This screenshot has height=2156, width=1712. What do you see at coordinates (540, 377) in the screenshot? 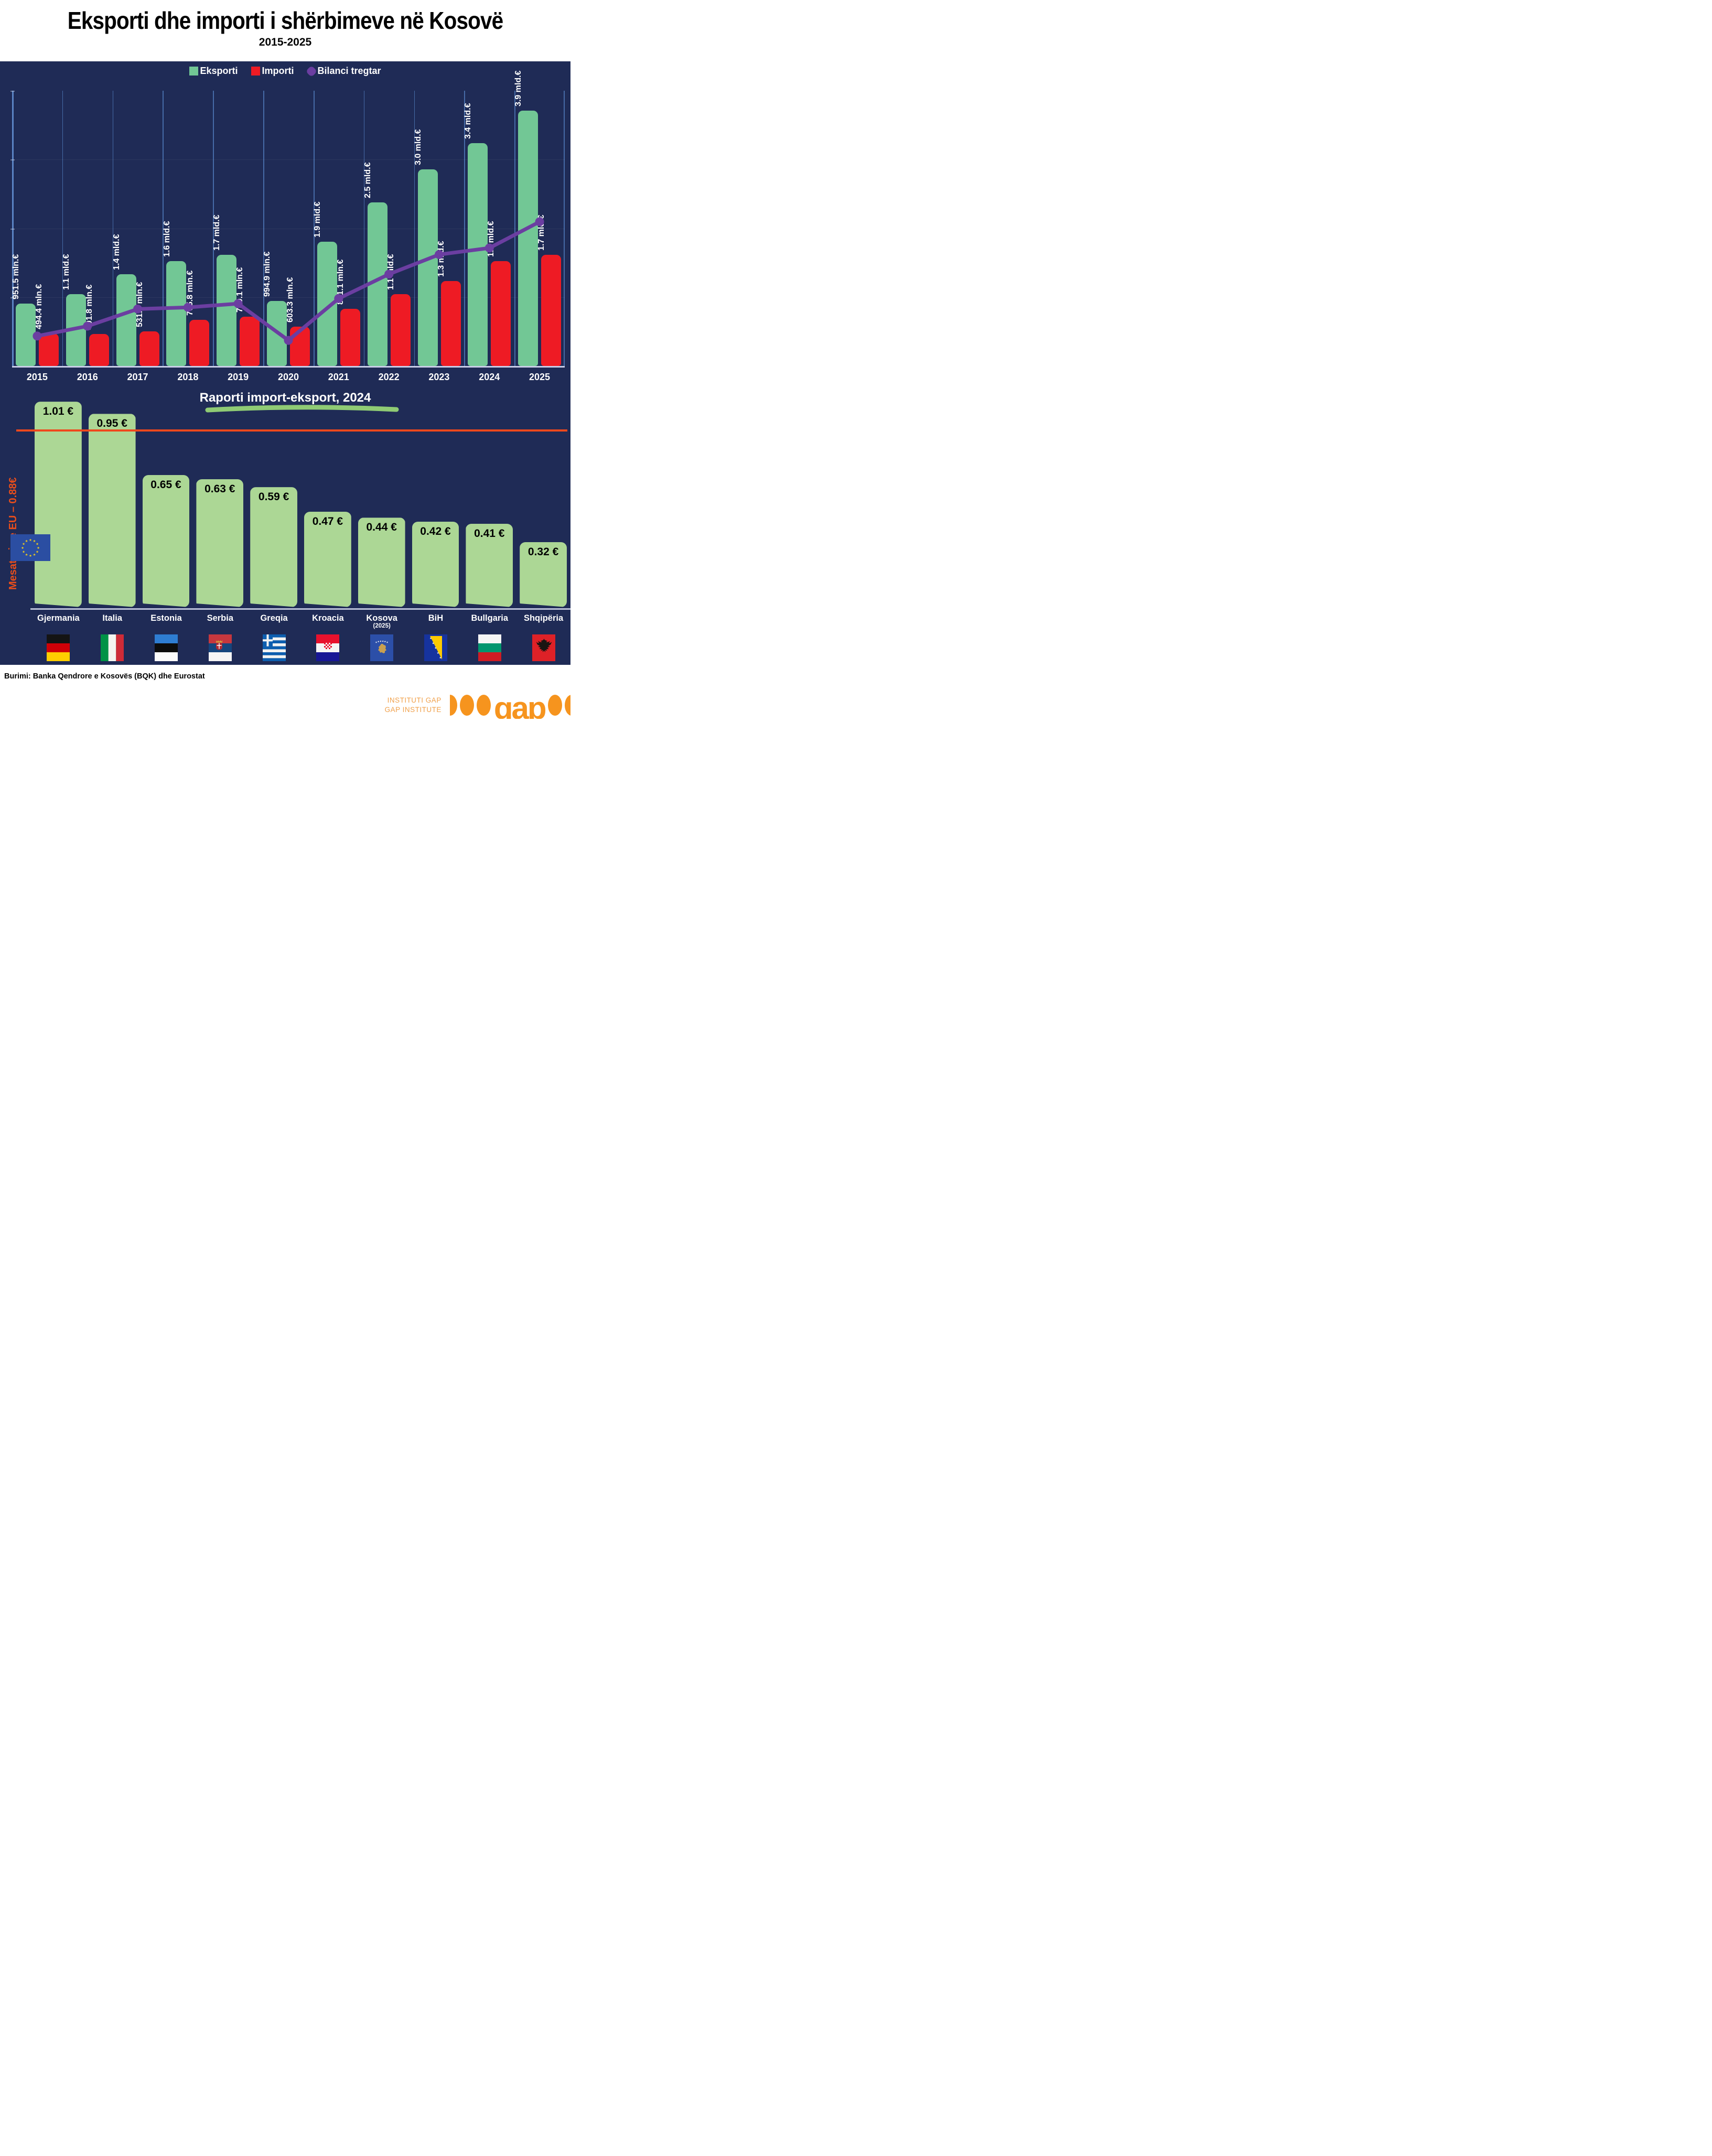
I see `x-axis-label-2025: 2025` at bounding box center [540, 377].